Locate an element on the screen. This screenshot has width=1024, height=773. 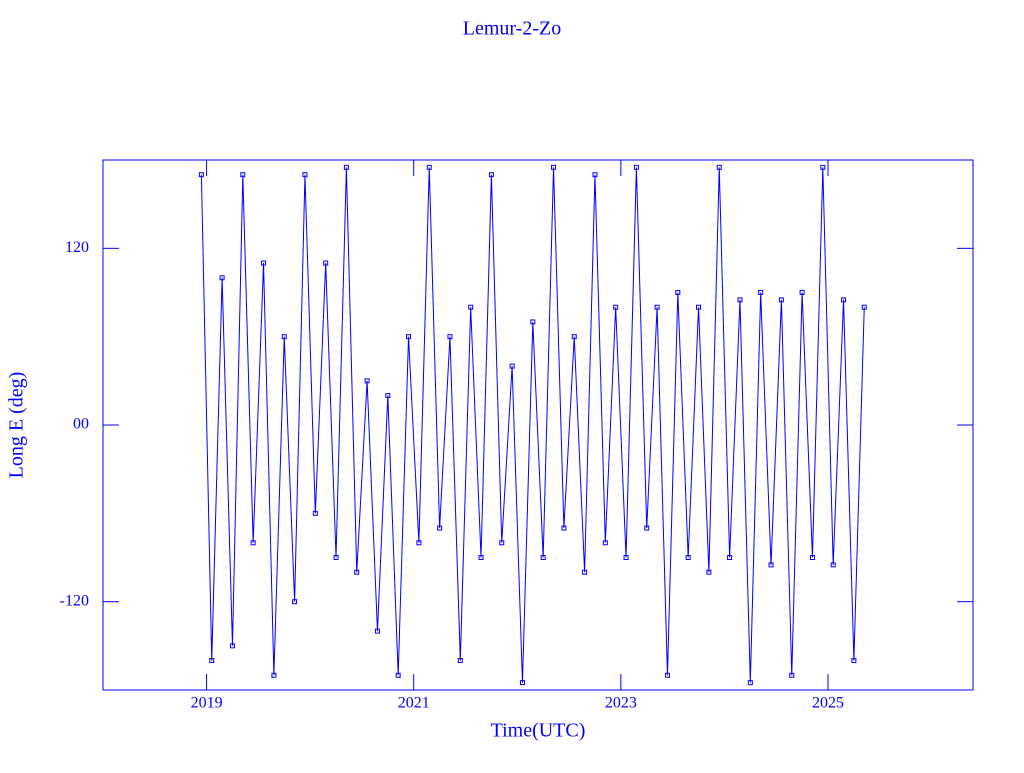
chart-title: Lemur-2-Zo is located at coordinates (512, 29).